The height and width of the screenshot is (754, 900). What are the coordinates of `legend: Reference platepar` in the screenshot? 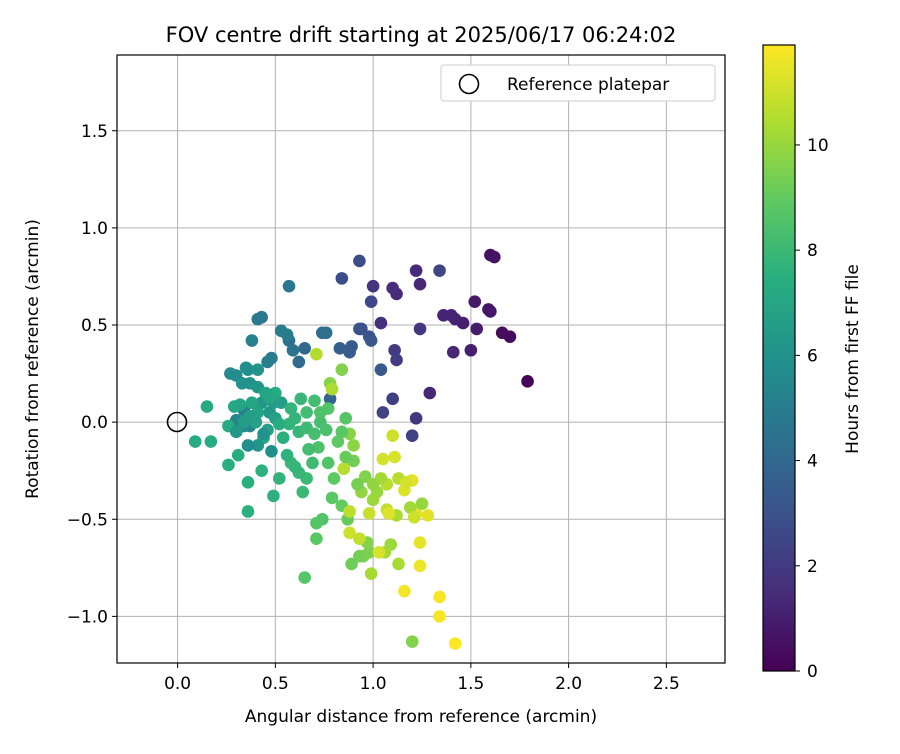 It's located at (578, 83).